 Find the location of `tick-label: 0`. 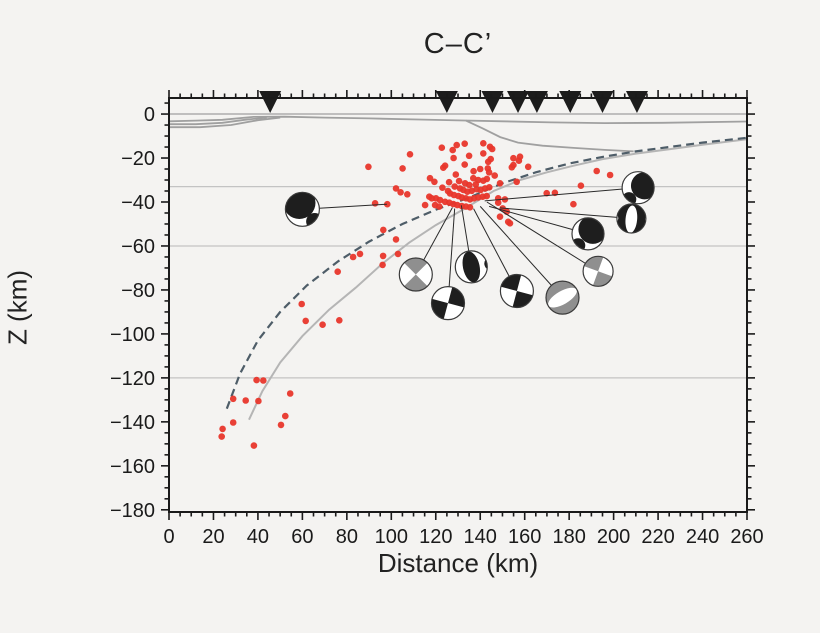

tick-label: 0 is located at coordinates (149, 115).